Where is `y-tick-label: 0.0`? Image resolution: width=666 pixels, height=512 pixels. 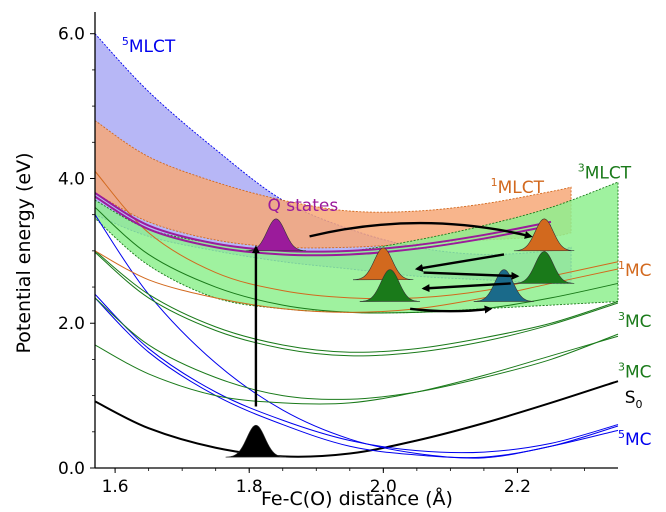
y-tick-label: 0.0 is located at coordinates (71, 469).